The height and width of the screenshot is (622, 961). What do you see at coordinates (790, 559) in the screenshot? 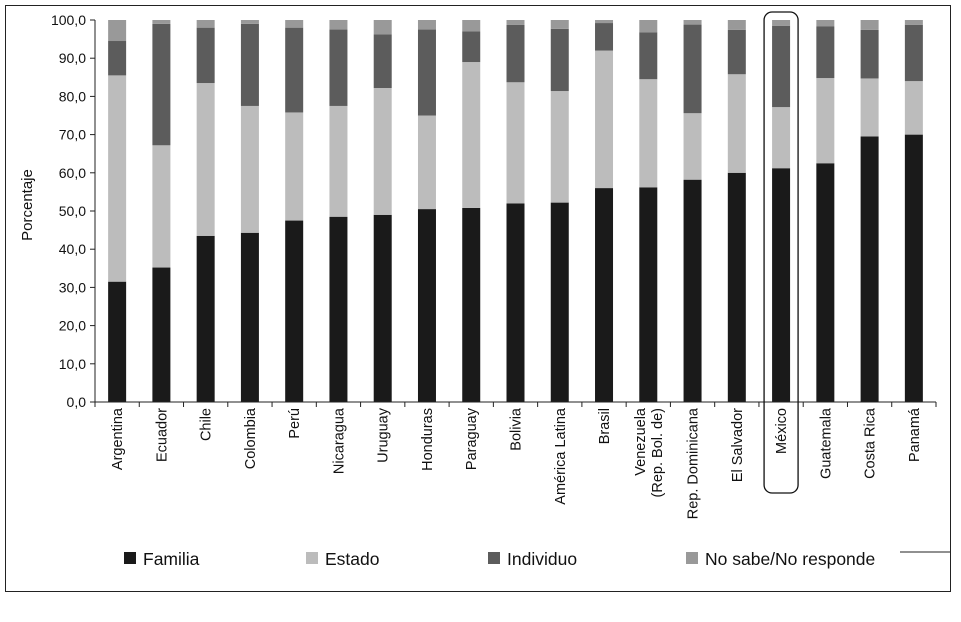
I see `legend-label: No sabe/No responde` at bounding box center [790, 559].